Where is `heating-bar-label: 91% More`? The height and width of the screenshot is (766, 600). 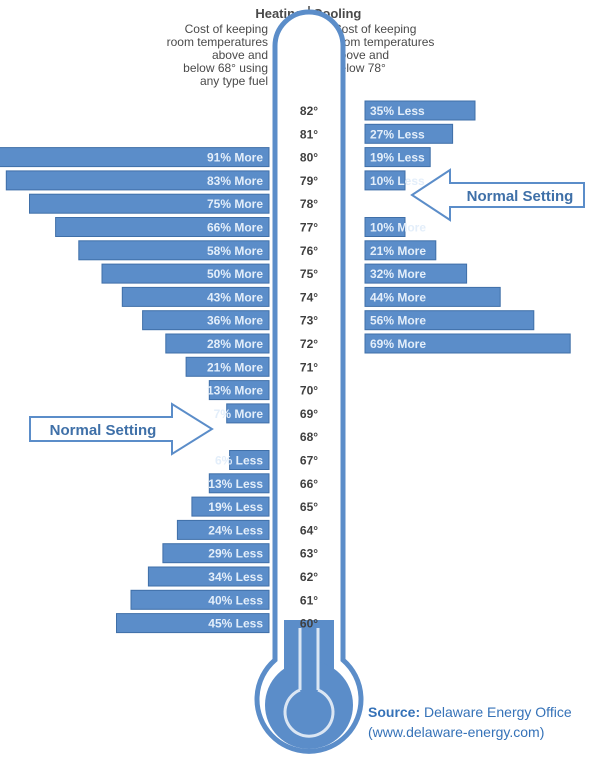 heating-bar-label: 91% More is located at coordinates (235, 158).